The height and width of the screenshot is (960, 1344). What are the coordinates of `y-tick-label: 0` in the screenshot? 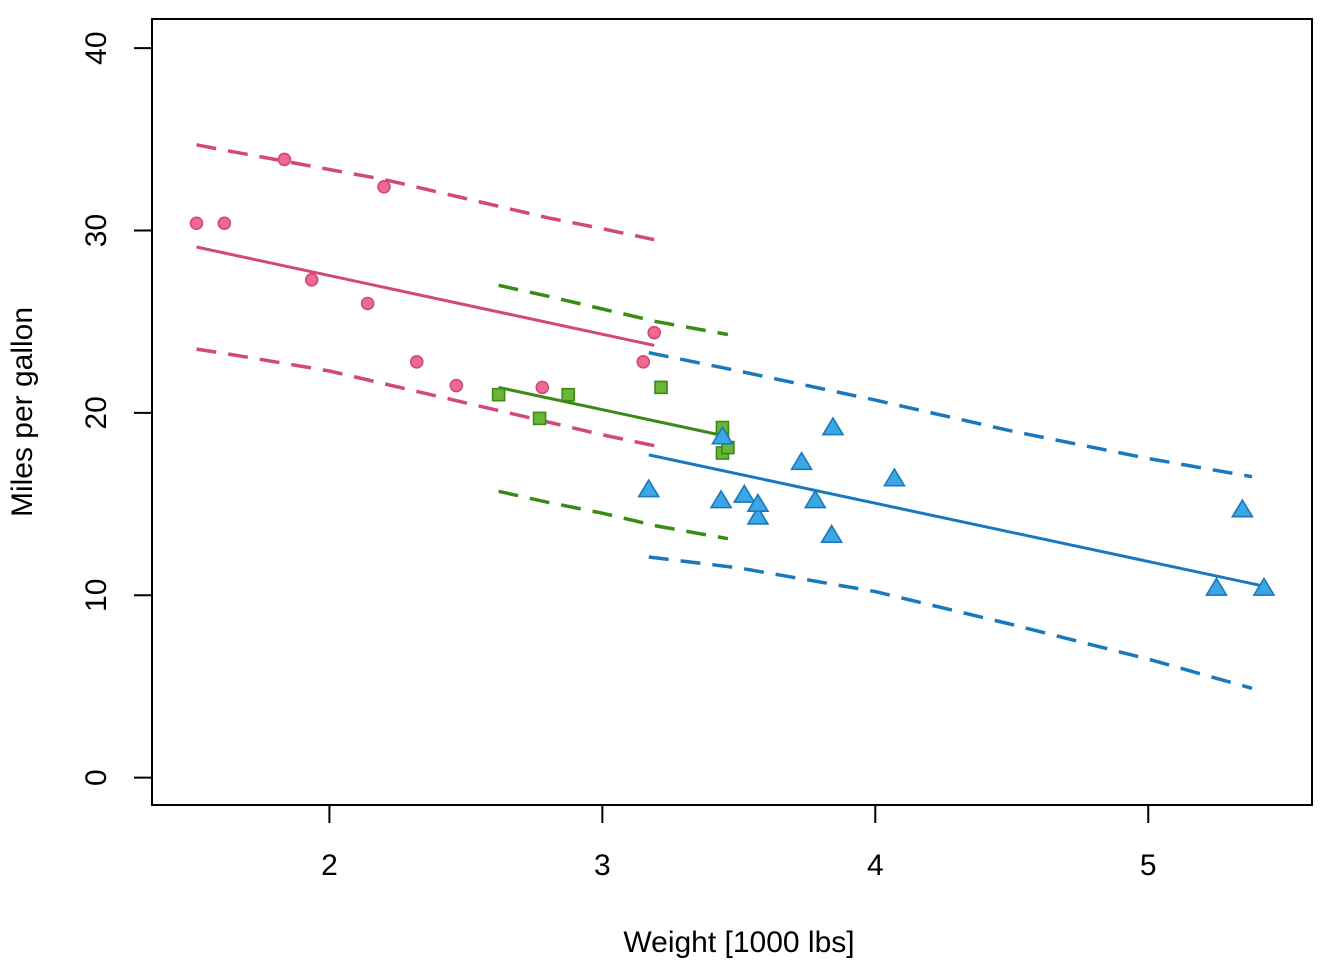 It's located at (96, 777).